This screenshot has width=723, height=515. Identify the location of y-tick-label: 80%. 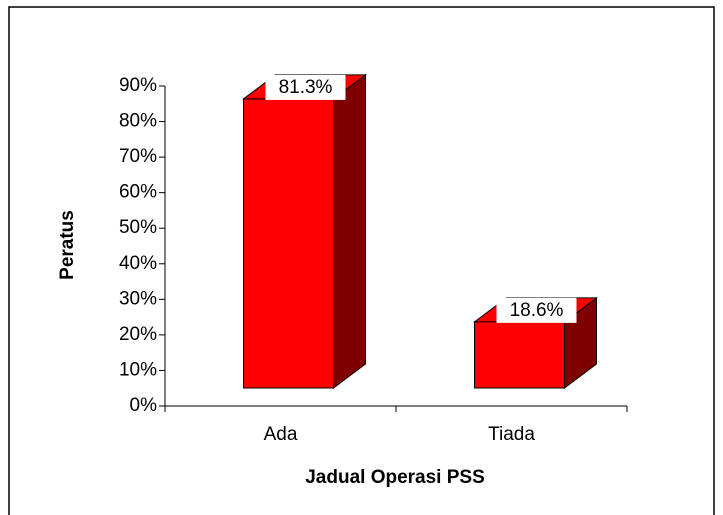
(138, 121).